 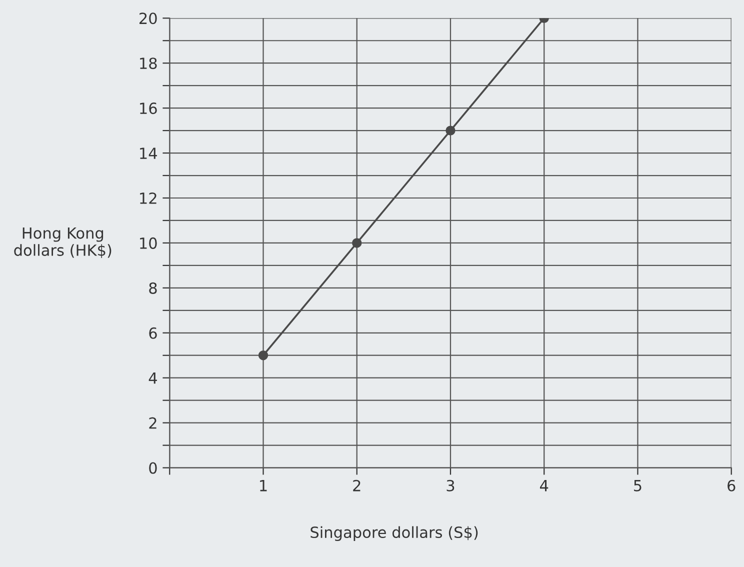 I want to click on y-tick-label: 6, so click(x=153, y=333).